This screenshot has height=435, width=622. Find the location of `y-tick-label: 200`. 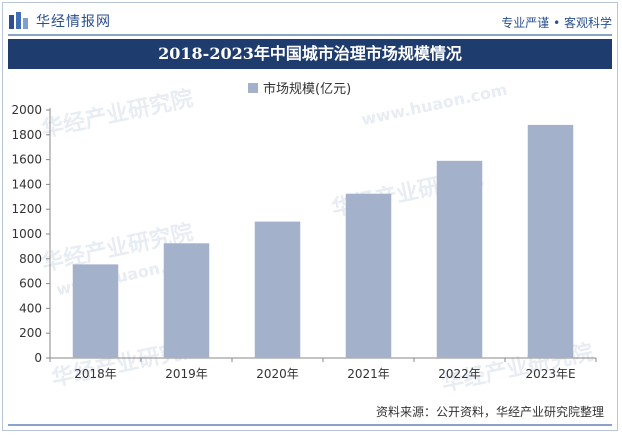

y-tick-label: 200 is located at coordinates (30, 333).